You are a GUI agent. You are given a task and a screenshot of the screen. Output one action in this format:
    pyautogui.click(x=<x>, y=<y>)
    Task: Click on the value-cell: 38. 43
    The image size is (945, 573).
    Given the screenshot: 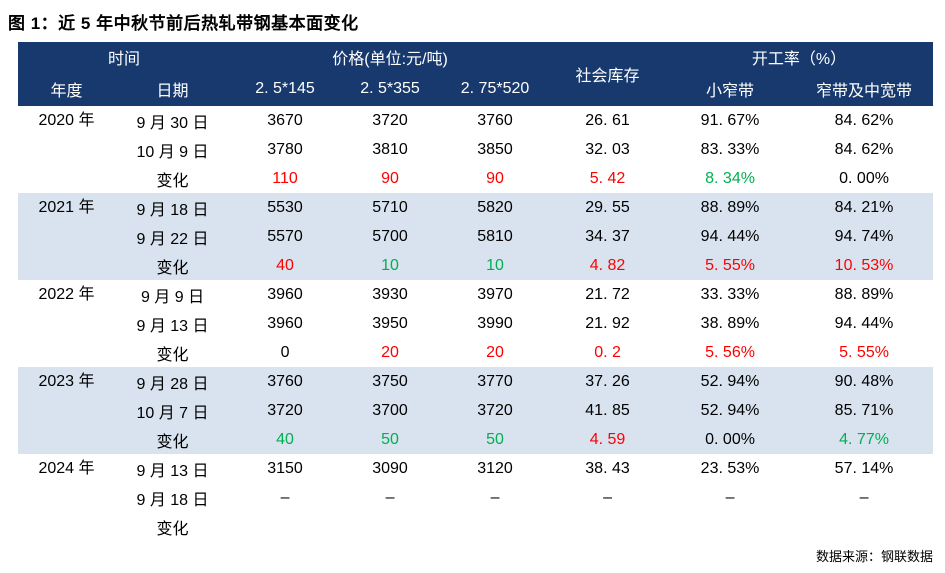 What is the action you would take?
    pyautogui.click(x=607, y=468)
    